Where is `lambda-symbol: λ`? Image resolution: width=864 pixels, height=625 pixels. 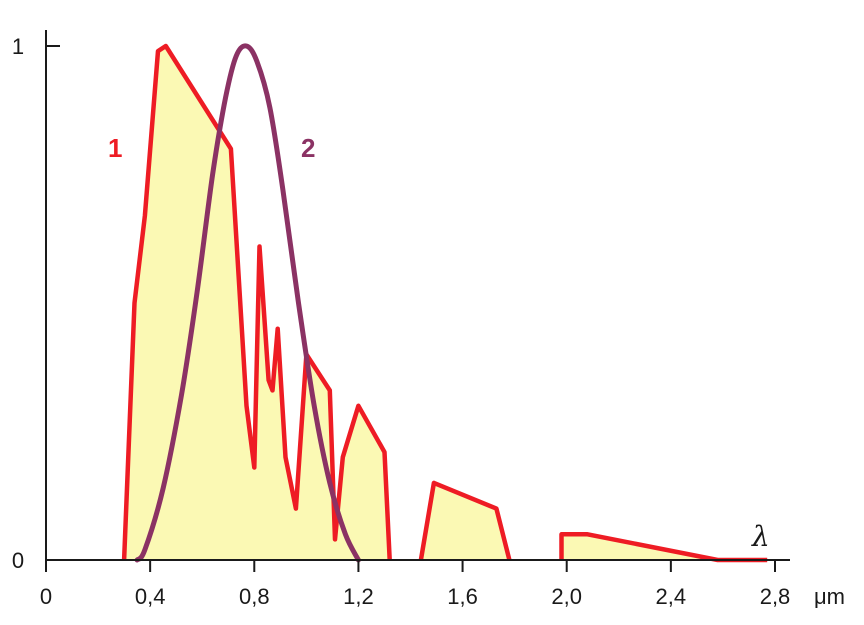
lambda-symbol: λ is located at coordinates (760, 536).